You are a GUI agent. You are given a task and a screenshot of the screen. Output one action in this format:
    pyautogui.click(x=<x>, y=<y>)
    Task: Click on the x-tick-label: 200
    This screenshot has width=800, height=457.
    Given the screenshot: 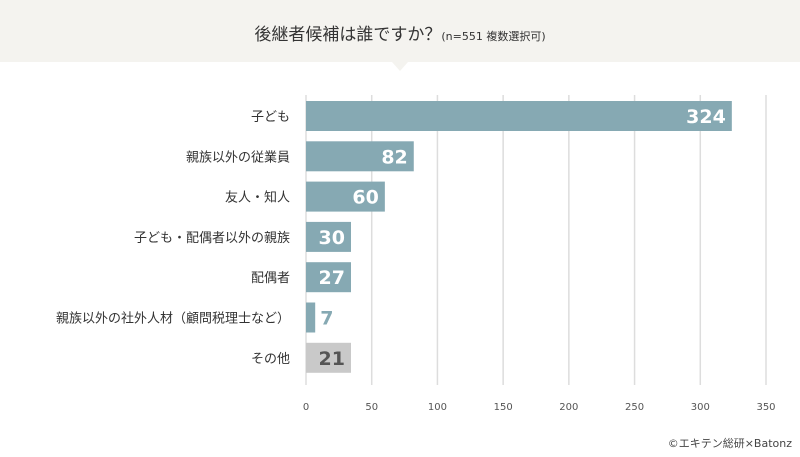 What is the action you would take?
    pyautogui.click(x=568, y=407)
    